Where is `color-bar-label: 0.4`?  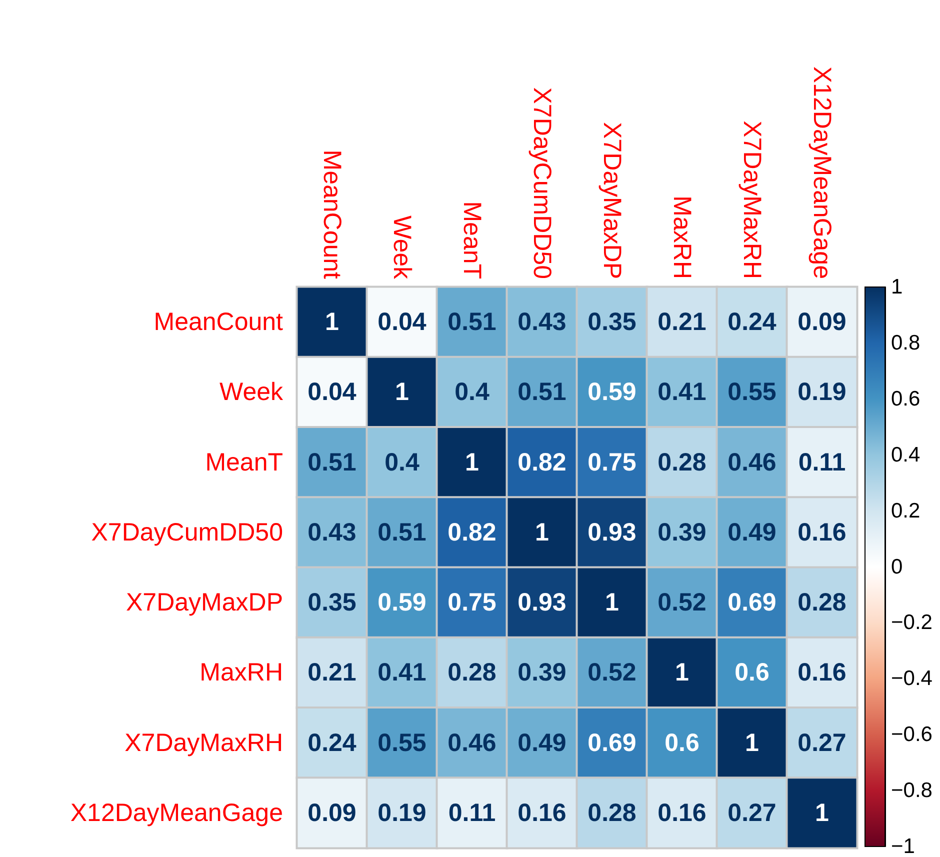 color-bar-label: 0.4 is located at coordinates (906, 454).